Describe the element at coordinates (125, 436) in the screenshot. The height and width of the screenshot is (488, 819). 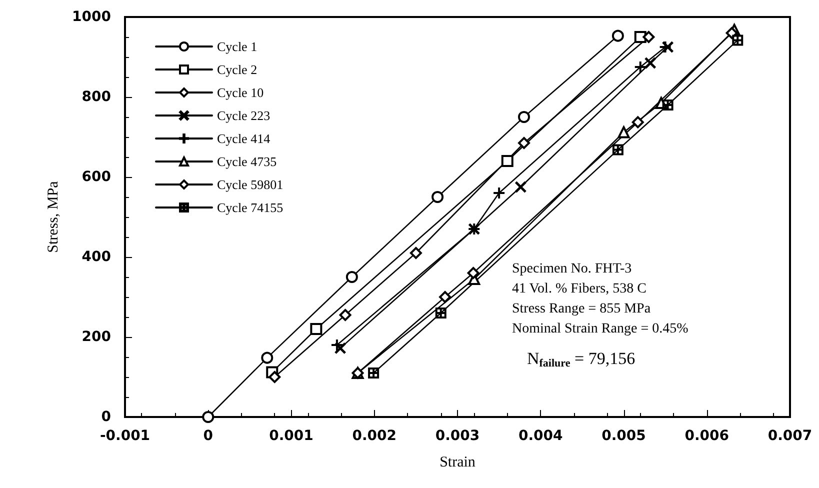
I see `x-tick-label: -0.001` at that location.